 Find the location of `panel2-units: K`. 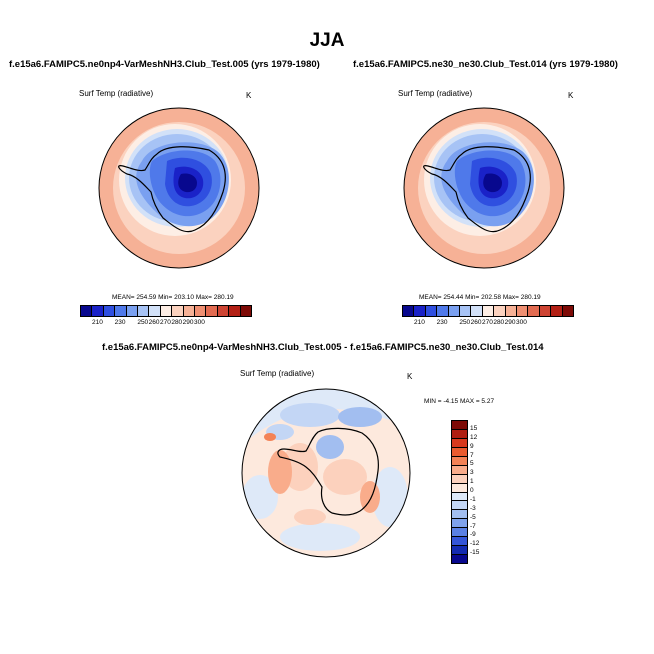

panel2-units: K is located at coordinates (571, 95).